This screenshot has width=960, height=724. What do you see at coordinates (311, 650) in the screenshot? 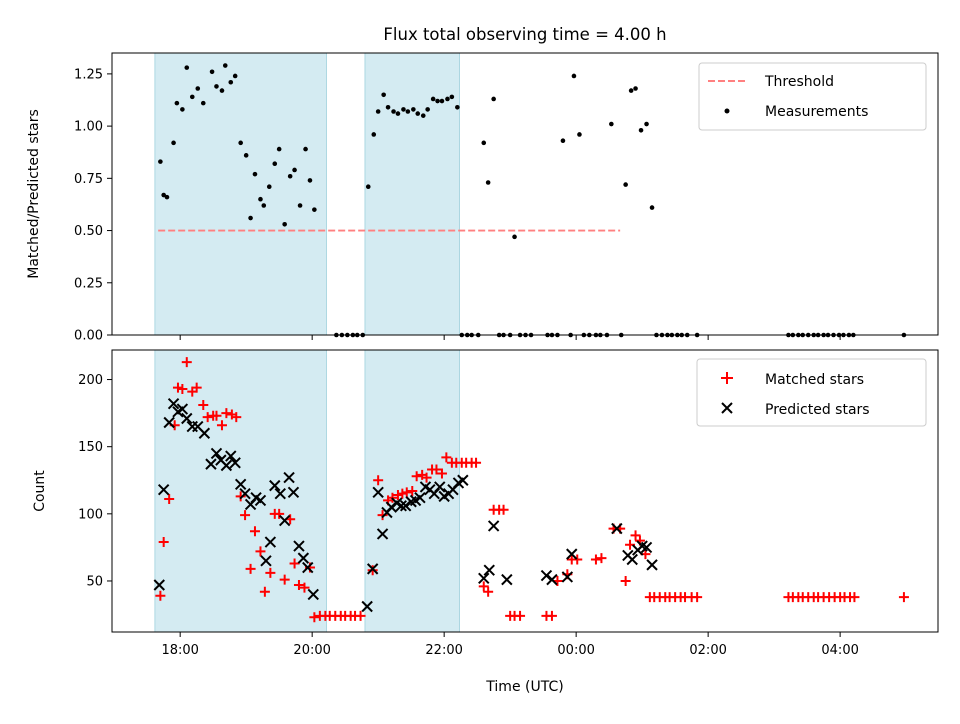
I see `x-tick-label: 20:00` at bounding box center [311, 650].